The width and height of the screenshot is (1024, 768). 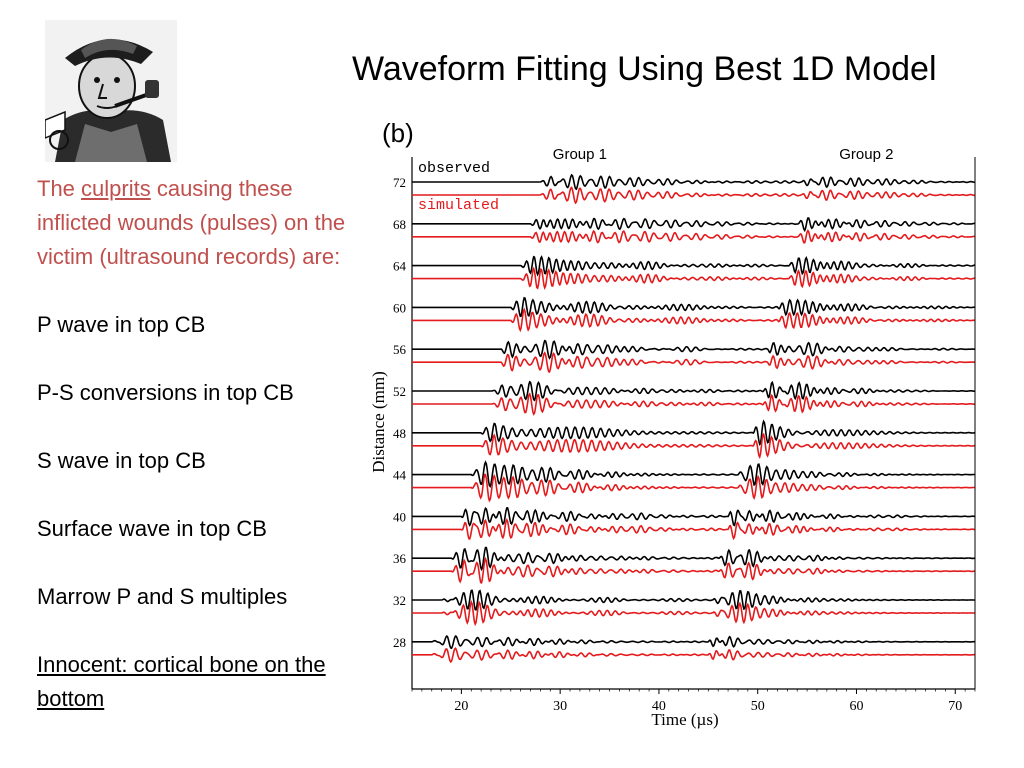 What do you see at coordinates (458, 205) in the screenshot?
I see `legend-simulated: simulated` at bounding box center [458, 205].